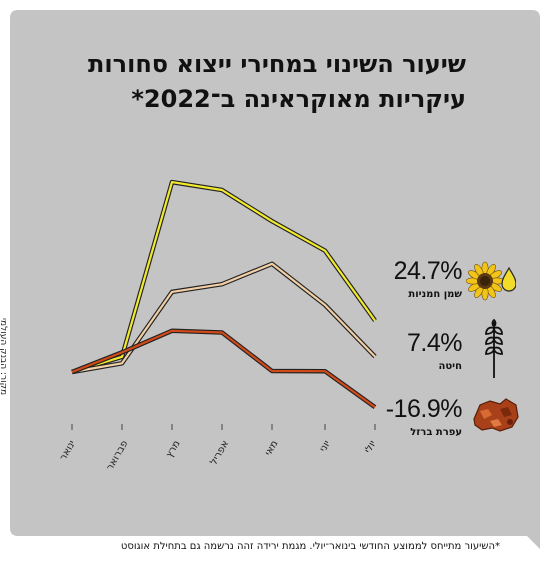 The height and width of the screenshot is (564, 550). What do you see at coordinates (435, 294) in the screenshot?
I see `sunflower-oil-label: שמן חמניות` at bounding box center [435, 294].